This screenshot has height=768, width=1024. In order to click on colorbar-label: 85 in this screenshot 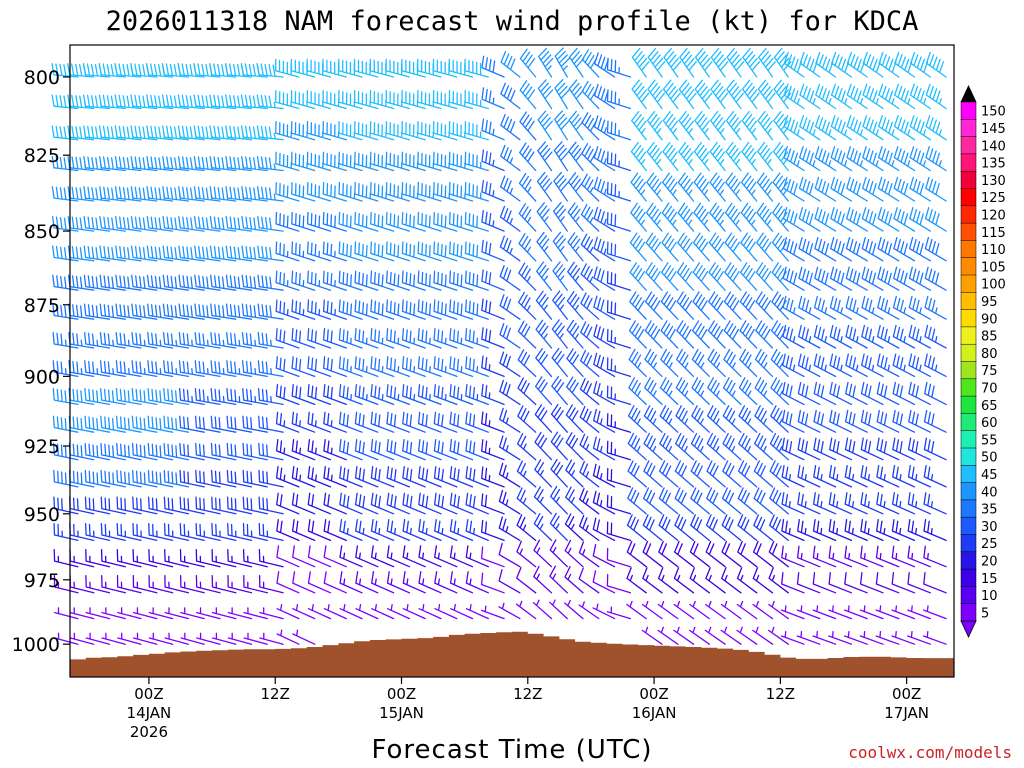, I will do `click(989, 337)`.